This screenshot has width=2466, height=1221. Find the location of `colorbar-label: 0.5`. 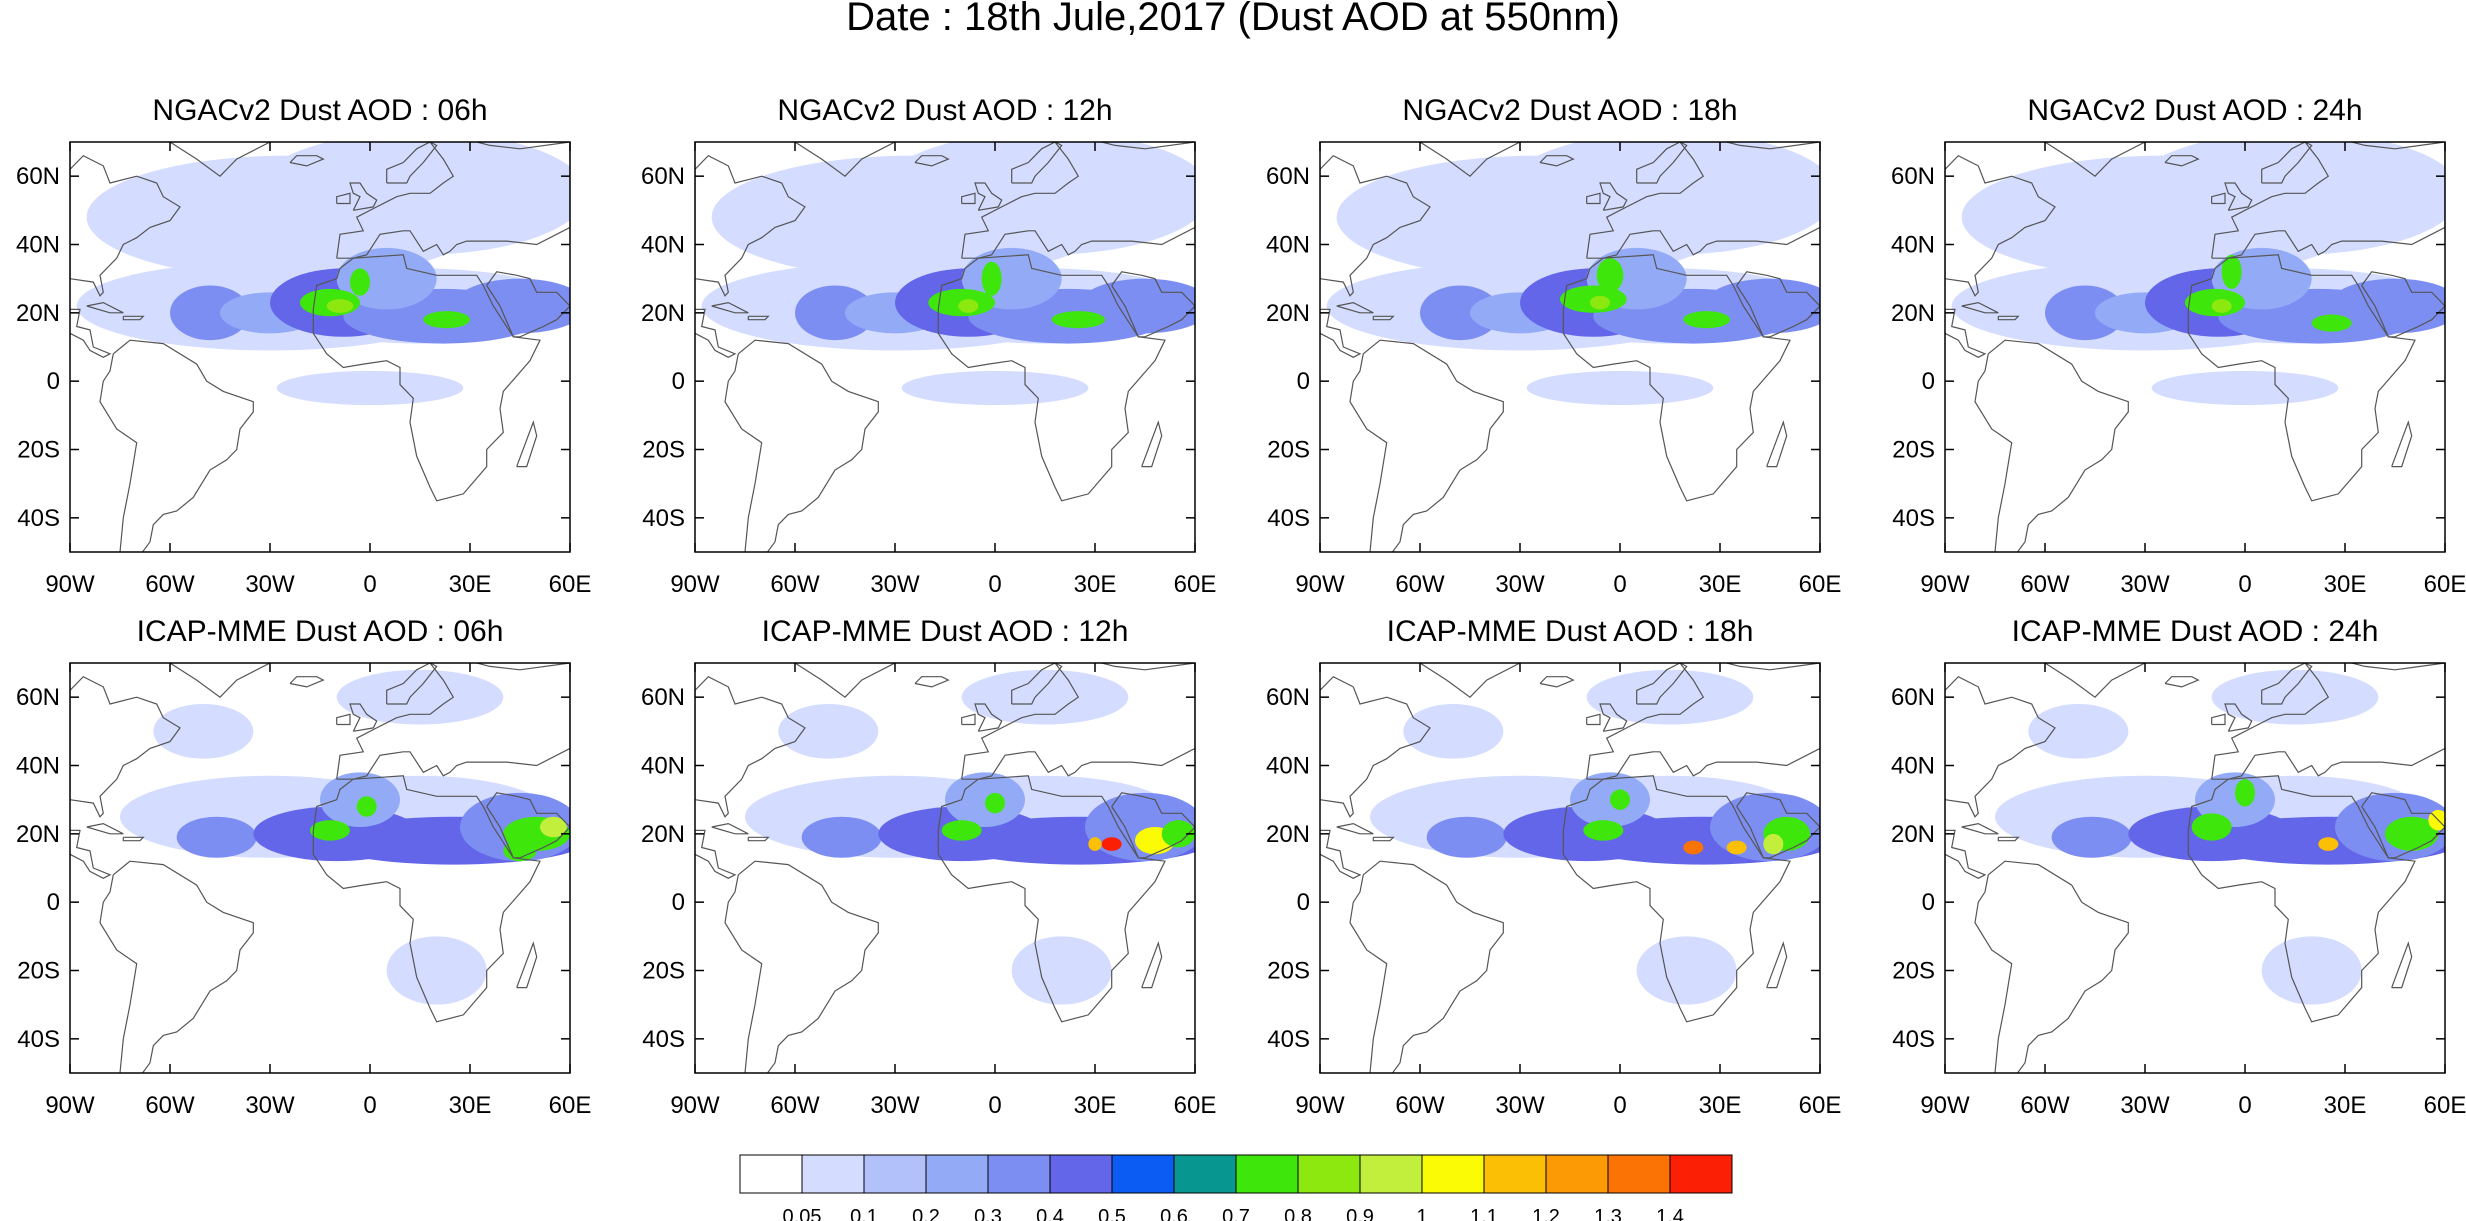

colorbar-label: 0.5 is located at coordinates (1112, 1213).